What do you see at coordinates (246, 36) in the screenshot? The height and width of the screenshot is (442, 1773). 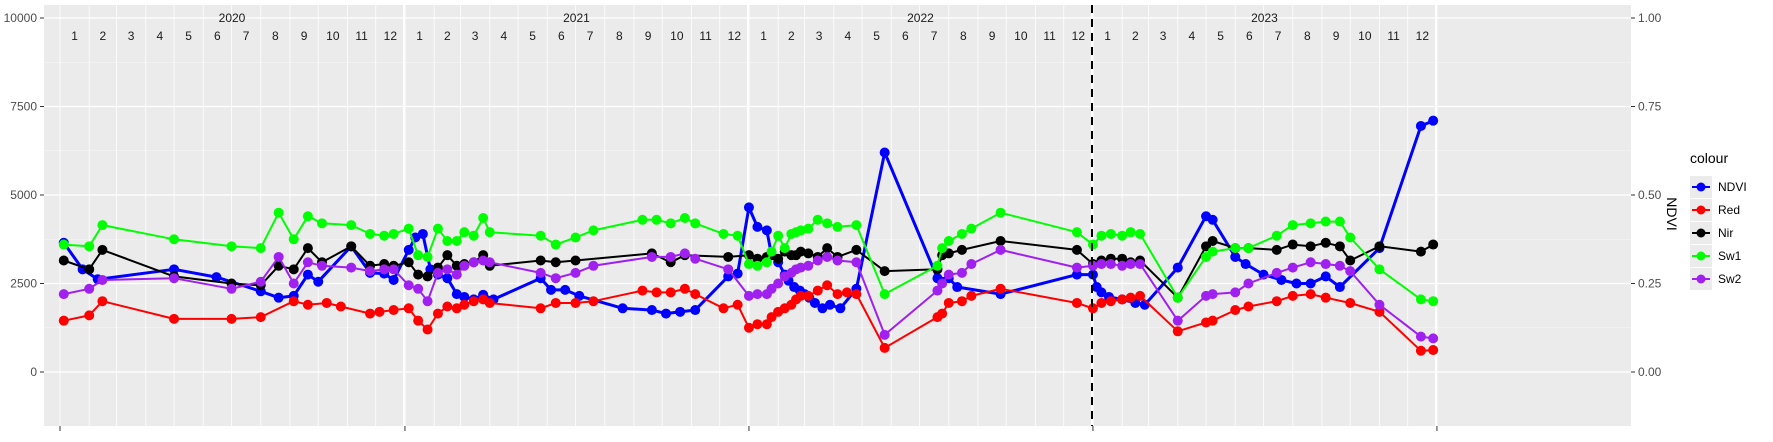 I see `month-label: 7` at bounding box center [246, 36].